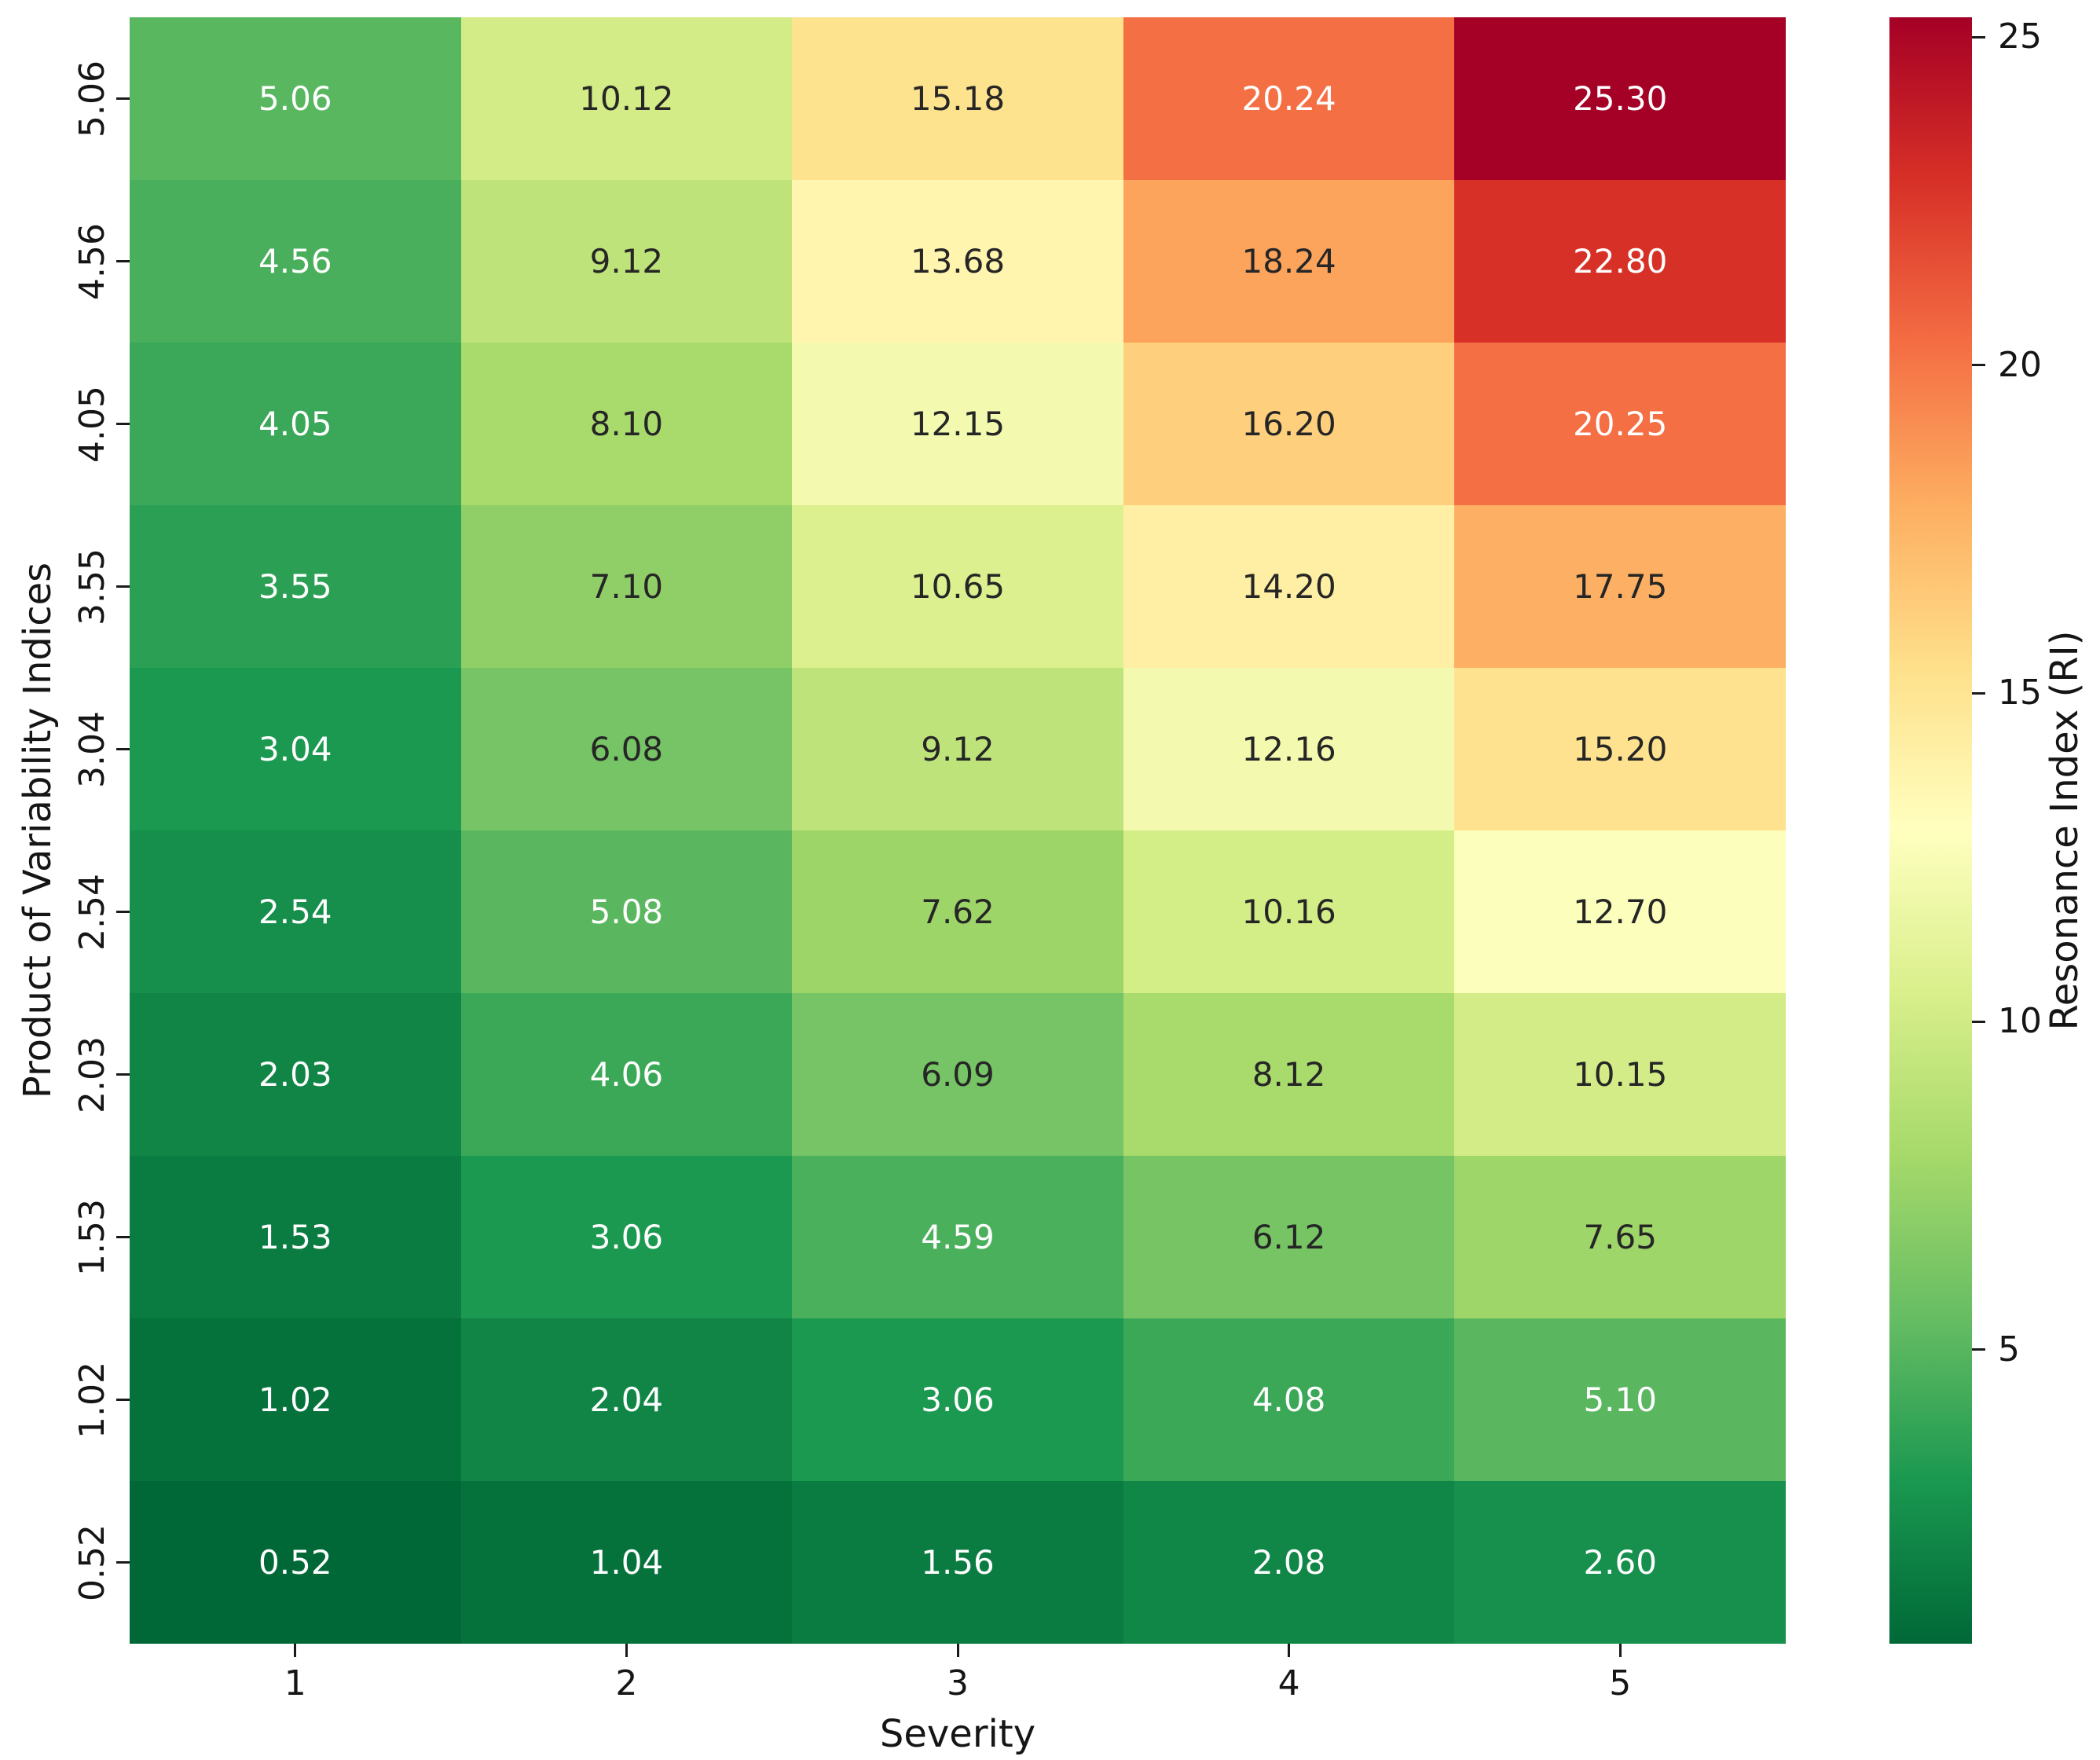  Describe the element at coordinates (626, 424) in the screenshot. I see `heatmap-cell: 8.10` at that location.